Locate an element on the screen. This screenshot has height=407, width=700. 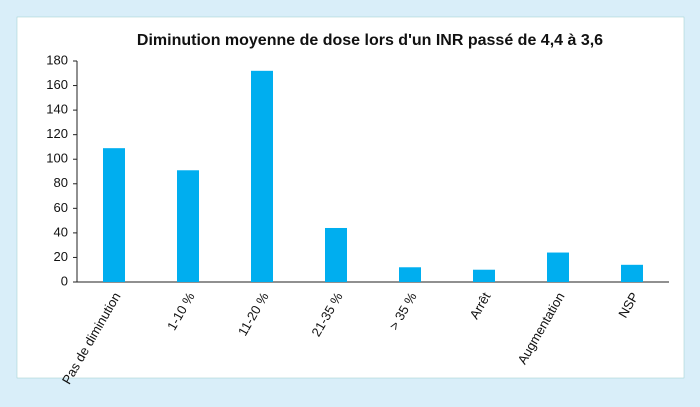
y-tick-label: 120 is located at coordinates (57, 133).